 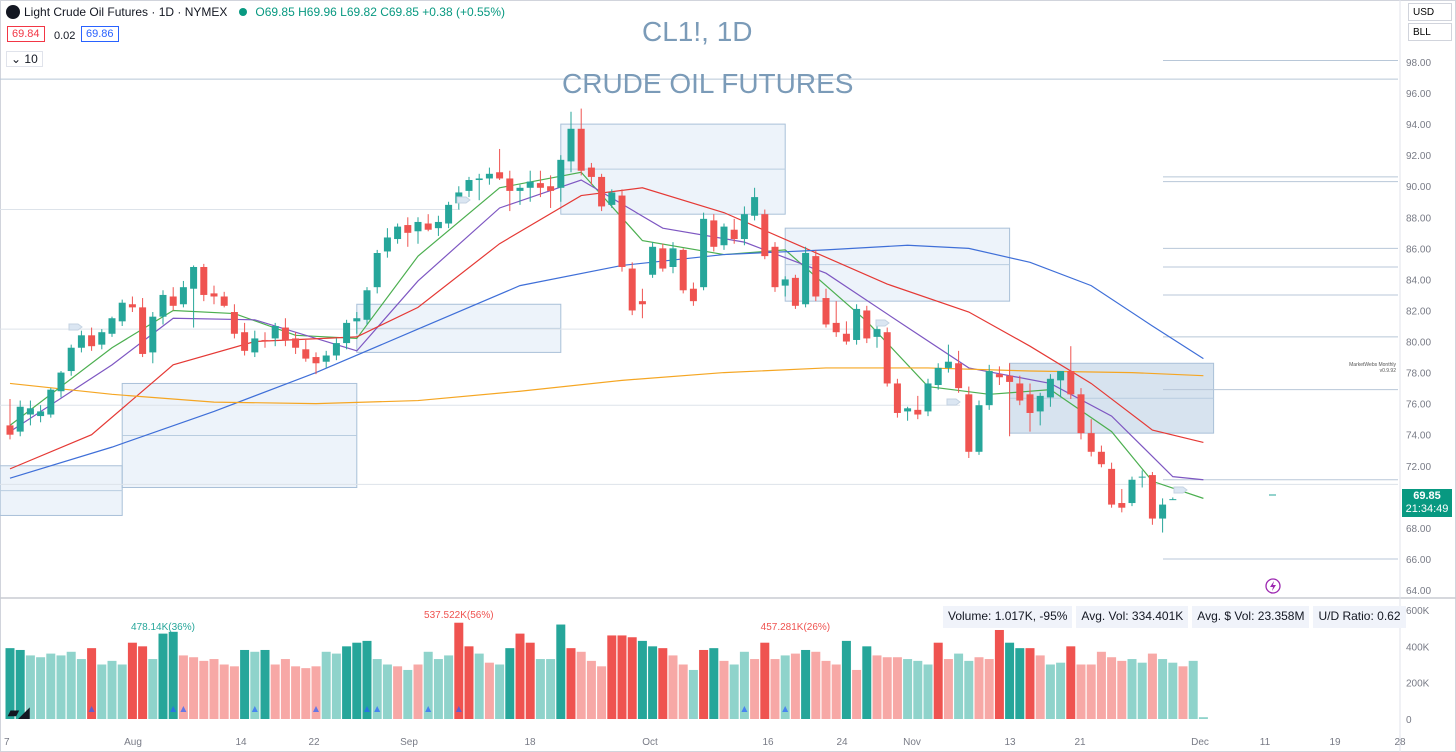 I want to click on volume-tick-label: 400K, so click(x=1418, y=647).